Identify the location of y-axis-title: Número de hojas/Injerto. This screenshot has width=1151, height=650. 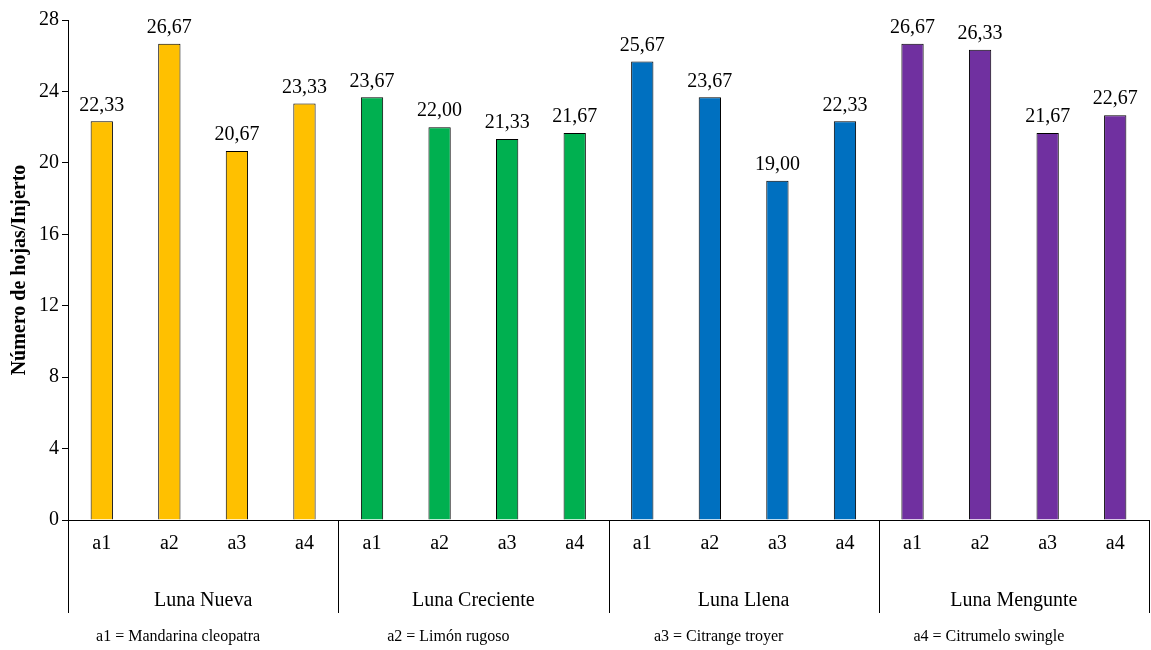
(19, 270).